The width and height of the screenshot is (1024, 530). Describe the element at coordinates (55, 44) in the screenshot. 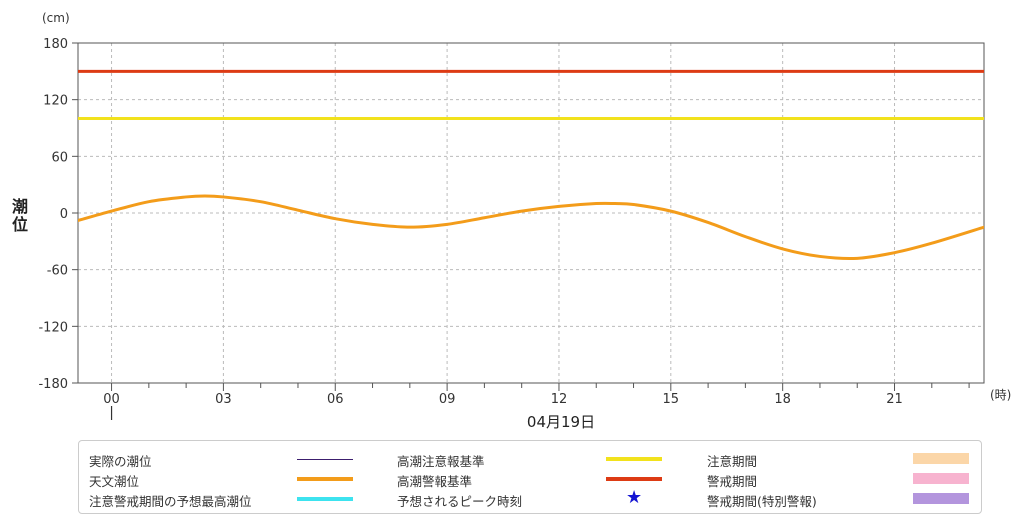

I see `y-tick-label: 180` at that location.